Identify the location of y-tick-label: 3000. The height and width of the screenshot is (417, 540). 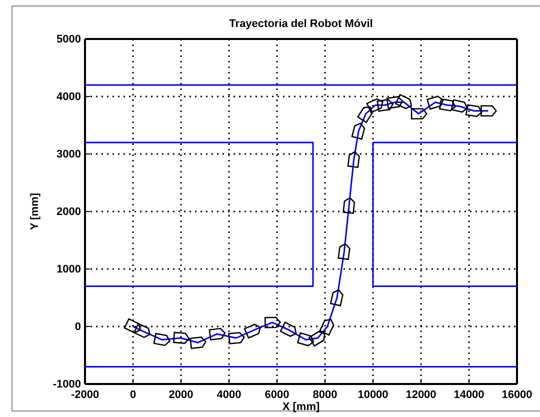
(68, 154).